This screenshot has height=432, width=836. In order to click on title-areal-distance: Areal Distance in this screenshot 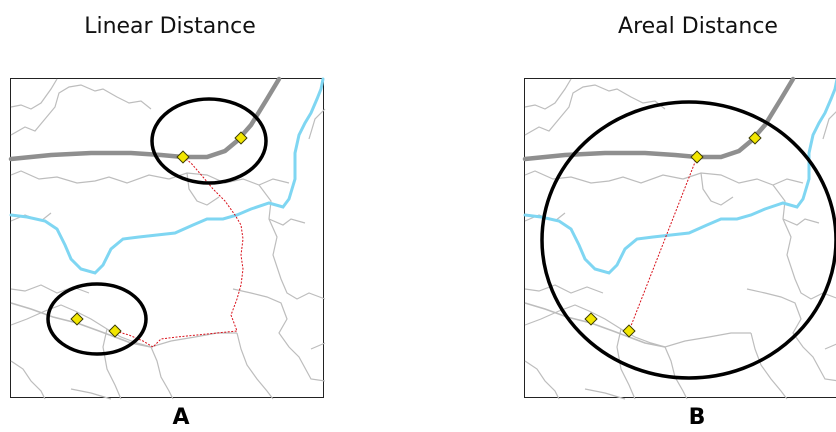, I will do `click(698, 26)`.